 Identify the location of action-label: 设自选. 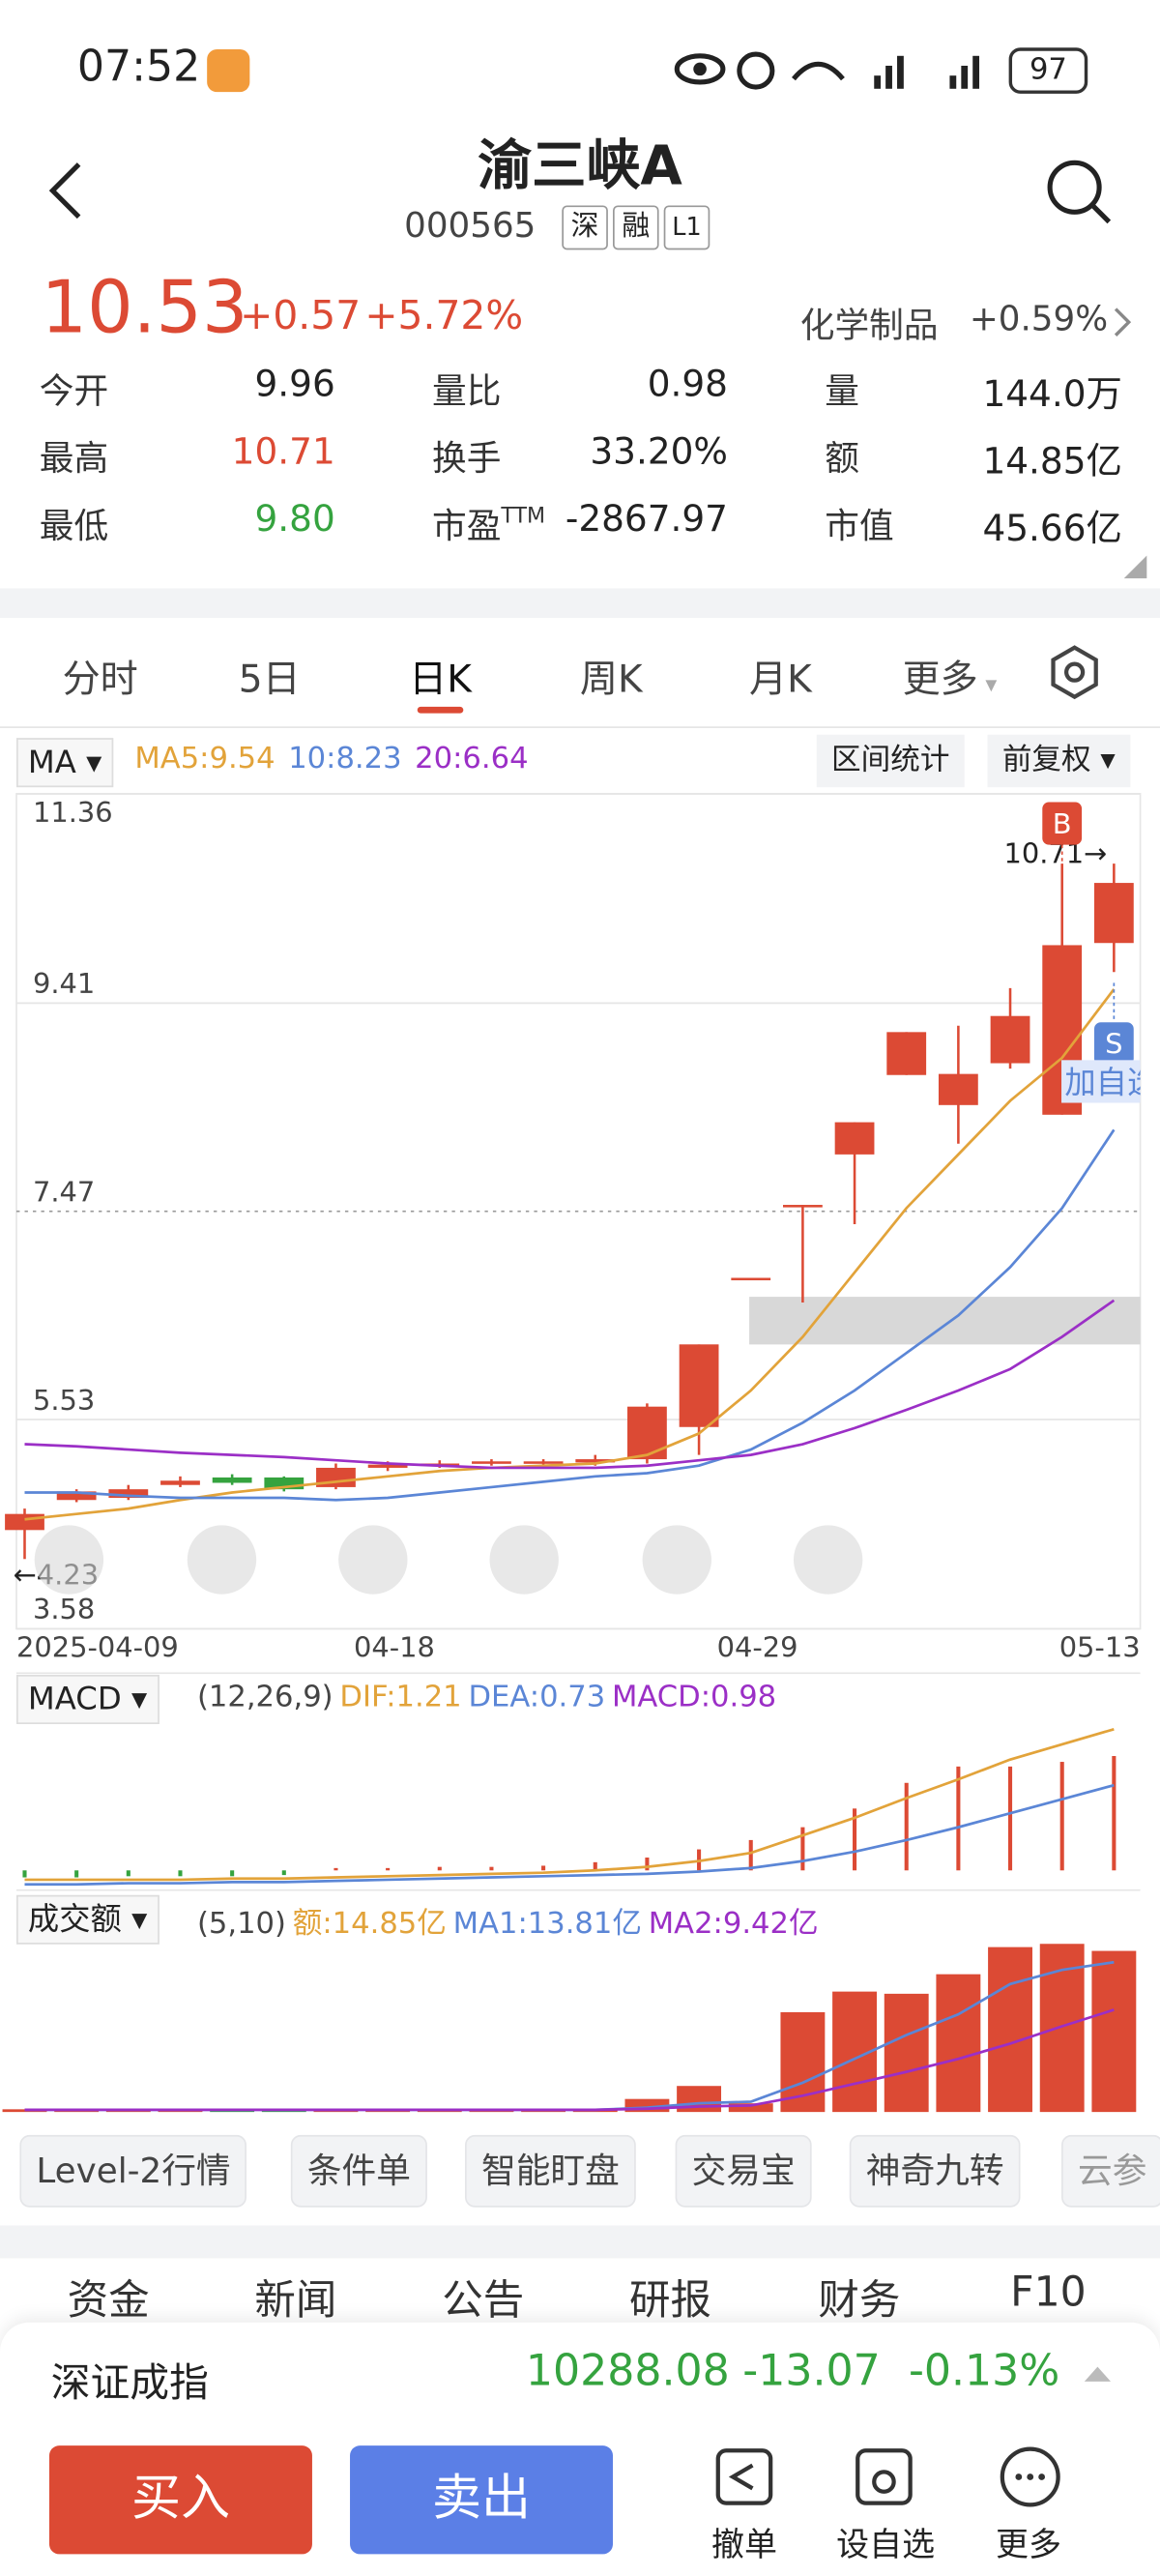
(886, 2544).